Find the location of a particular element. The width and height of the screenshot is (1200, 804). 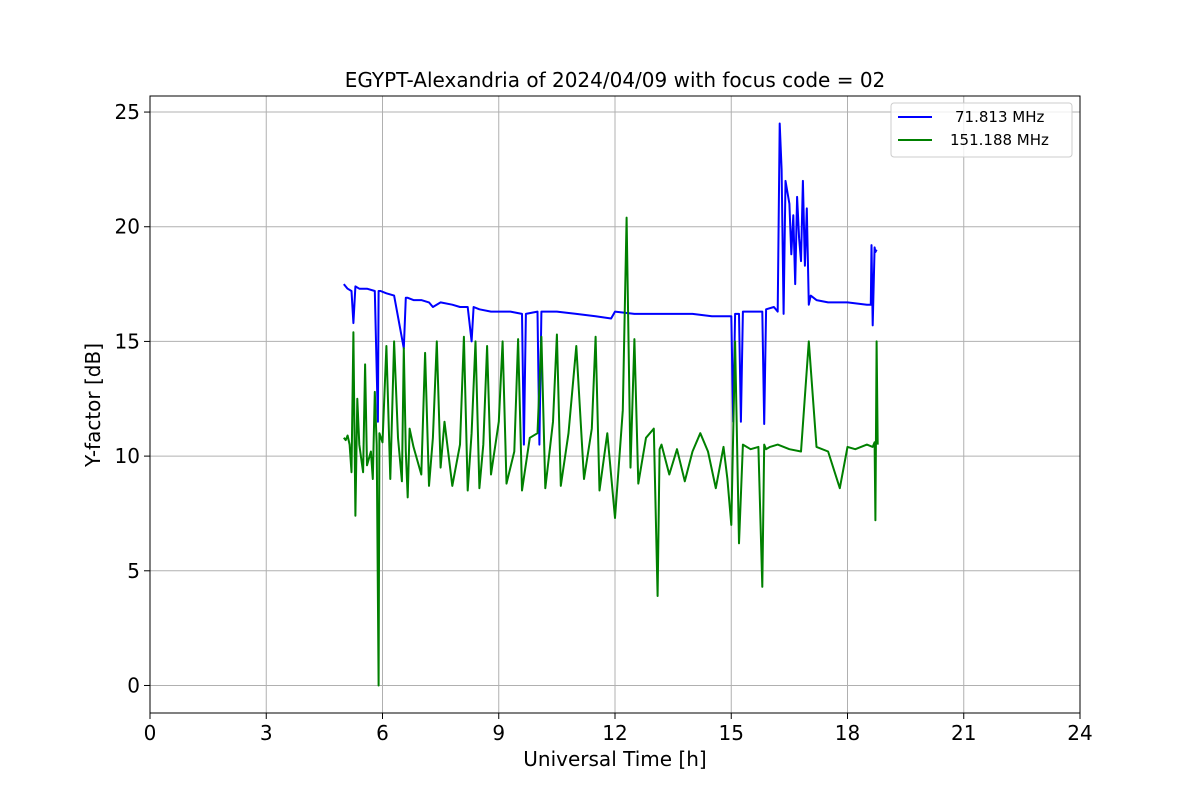

x-tick-label: 12 is located at coordinates (614, 733).